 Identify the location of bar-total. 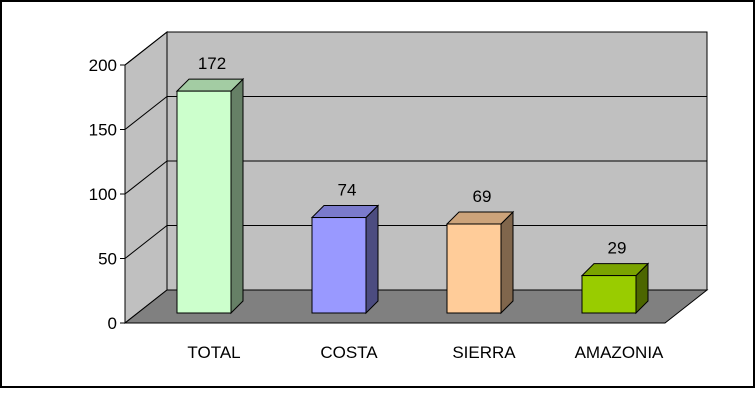
(210, 196).